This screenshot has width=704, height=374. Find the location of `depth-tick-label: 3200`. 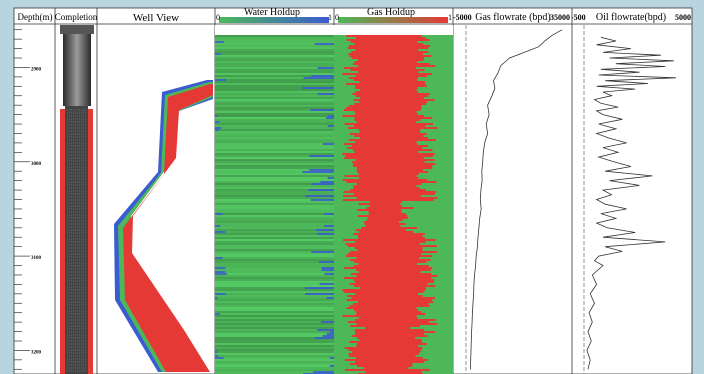

depth-tick-label: 3200 is located at coordinates (36, 352).